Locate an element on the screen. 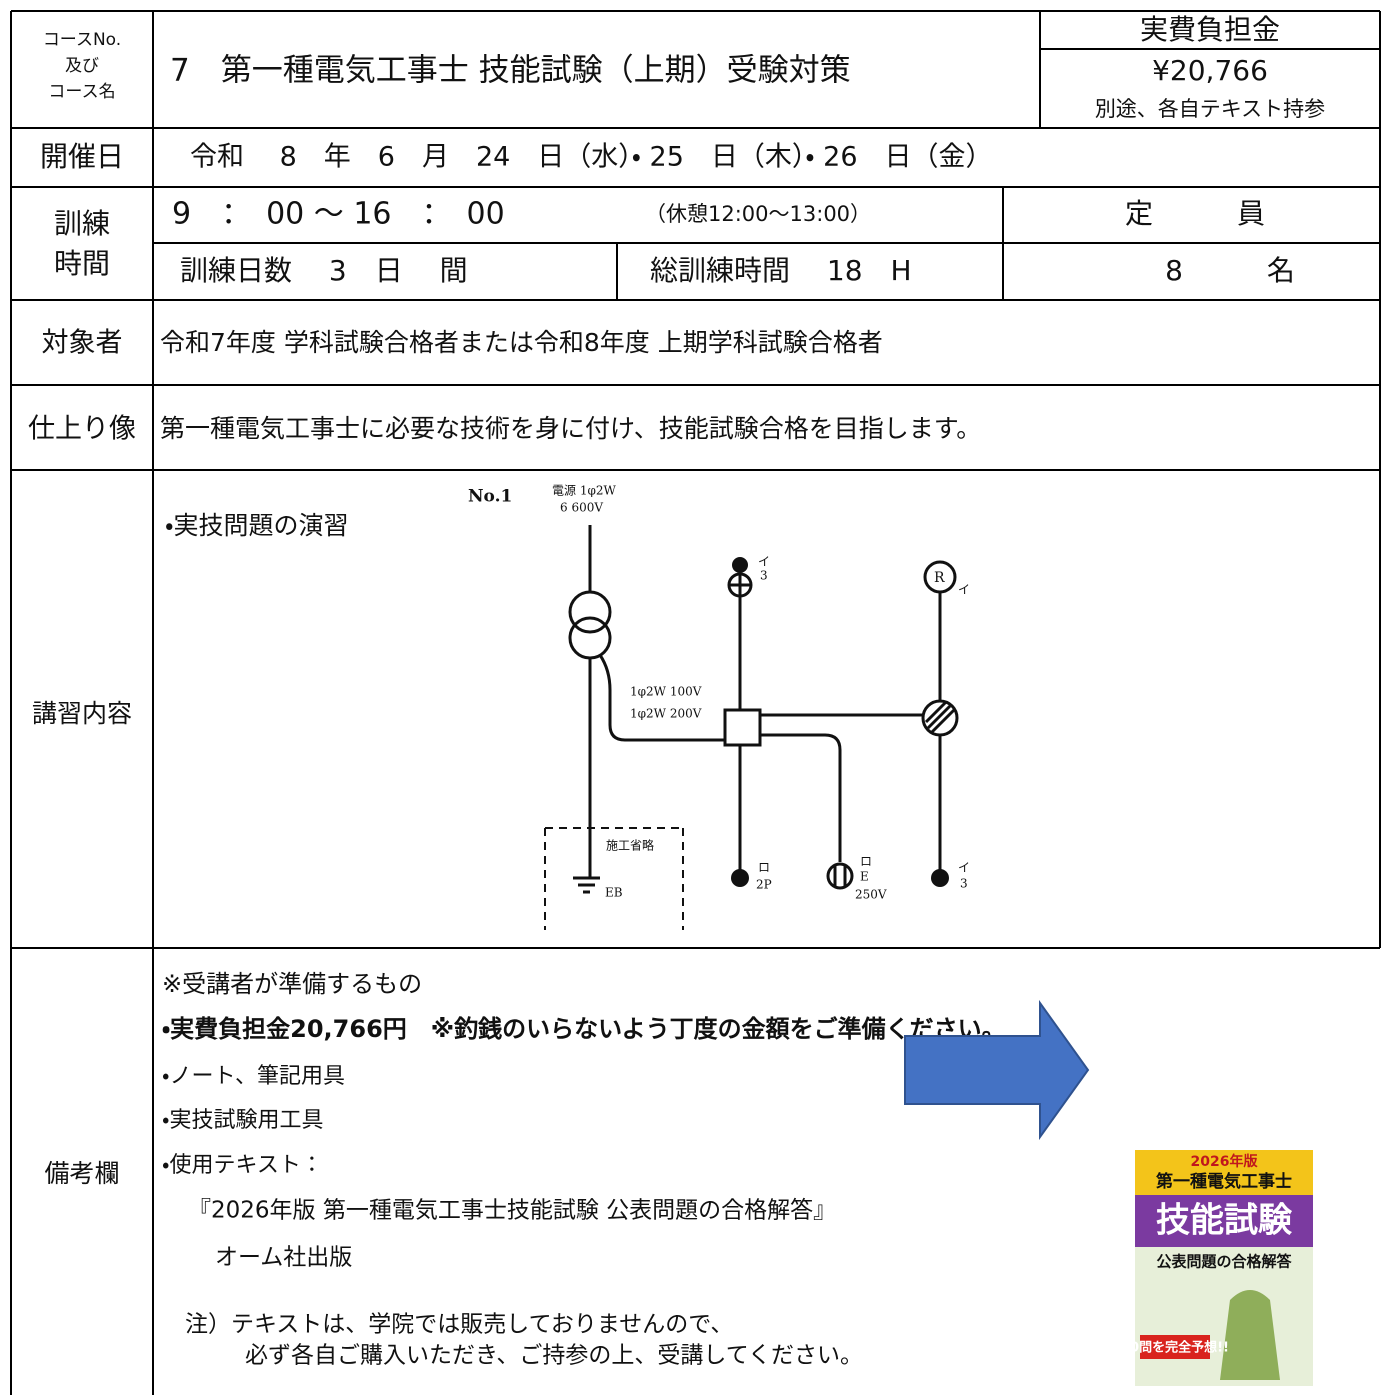 This screenshot has width=1388, height=1395. row-label: 時間 is located at coordinates (82, 263).